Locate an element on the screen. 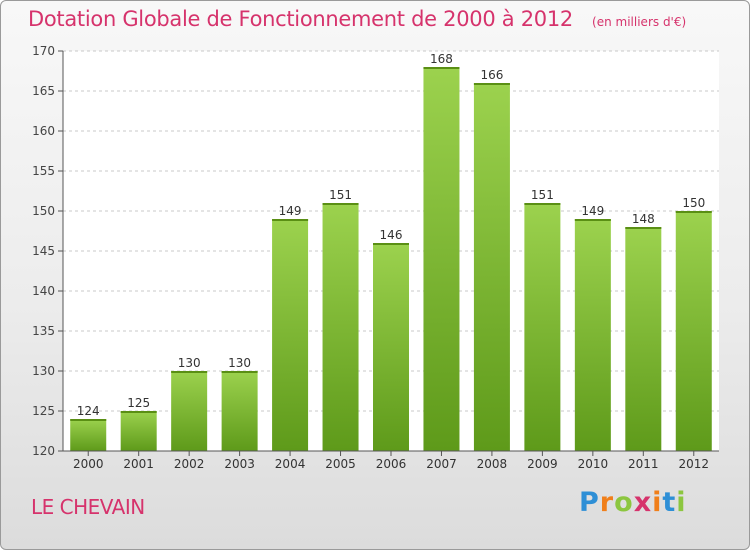 This screenshot has width=750, height=550. logo-letter: r is located at coordinates (607, 502).